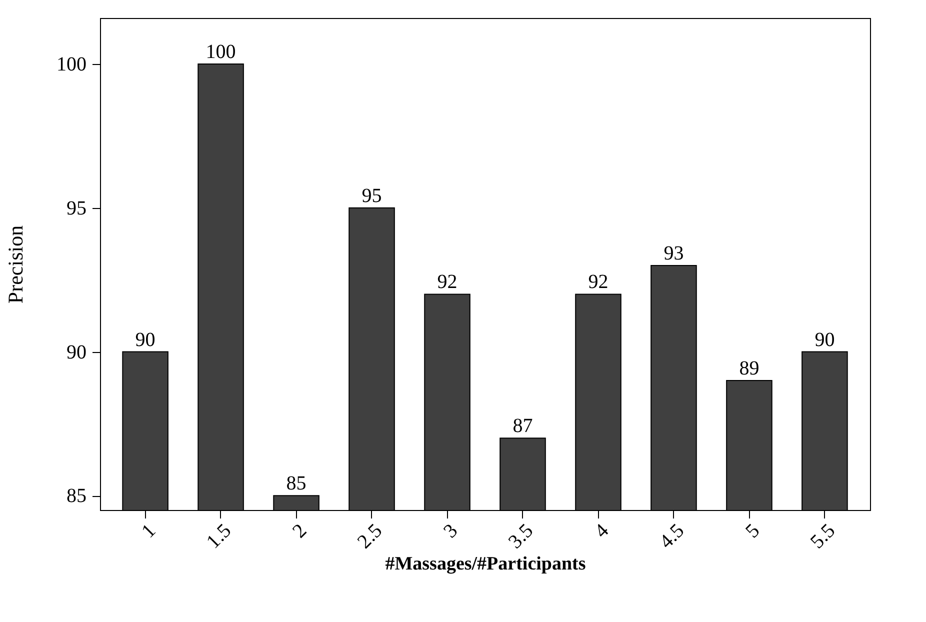 Image resolution: width=926 pixels, height=622 pixels. What do you see at coordinates (752, 531) in the screenshot?
I see `x-tick-label: 5` at bounding box center [752, 531].